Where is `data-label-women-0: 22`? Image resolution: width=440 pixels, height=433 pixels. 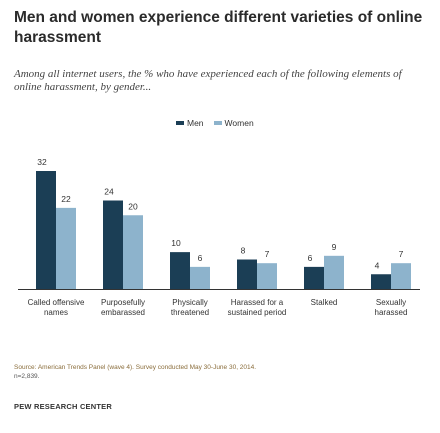 data-label-women-0: 22 is located at coordinates (66, 199).